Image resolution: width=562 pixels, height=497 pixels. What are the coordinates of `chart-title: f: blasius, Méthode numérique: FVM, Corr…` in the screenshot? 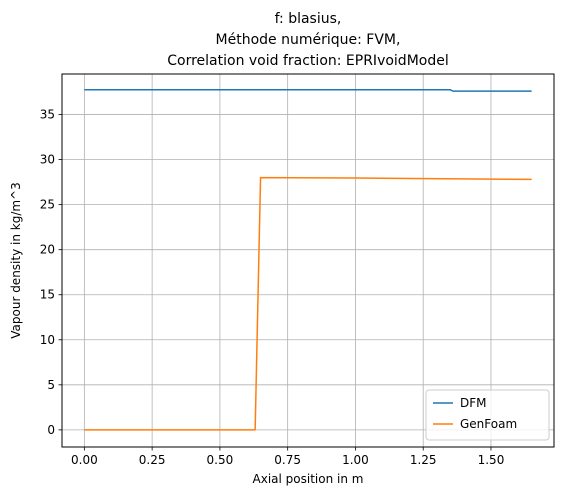 It's located at (307, 40).